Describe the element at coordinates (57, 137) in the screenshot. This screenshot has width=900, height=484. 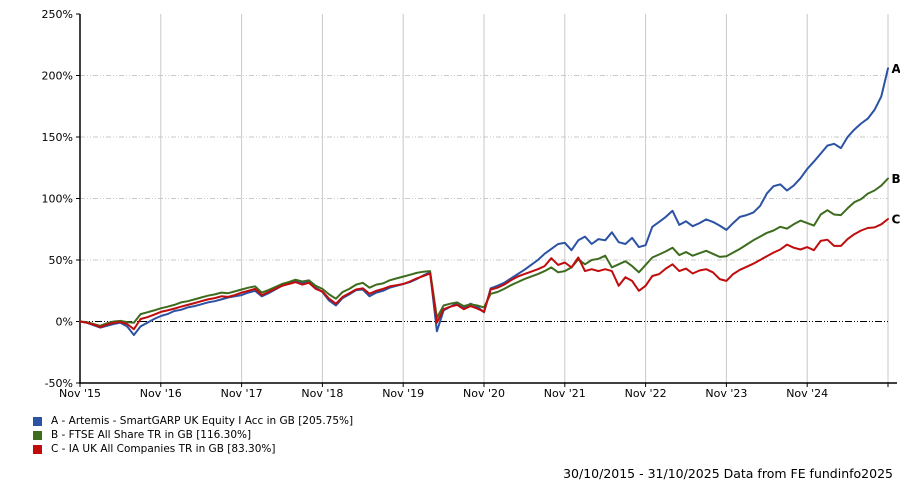
I see `y-tick-label: 150%` at that location.